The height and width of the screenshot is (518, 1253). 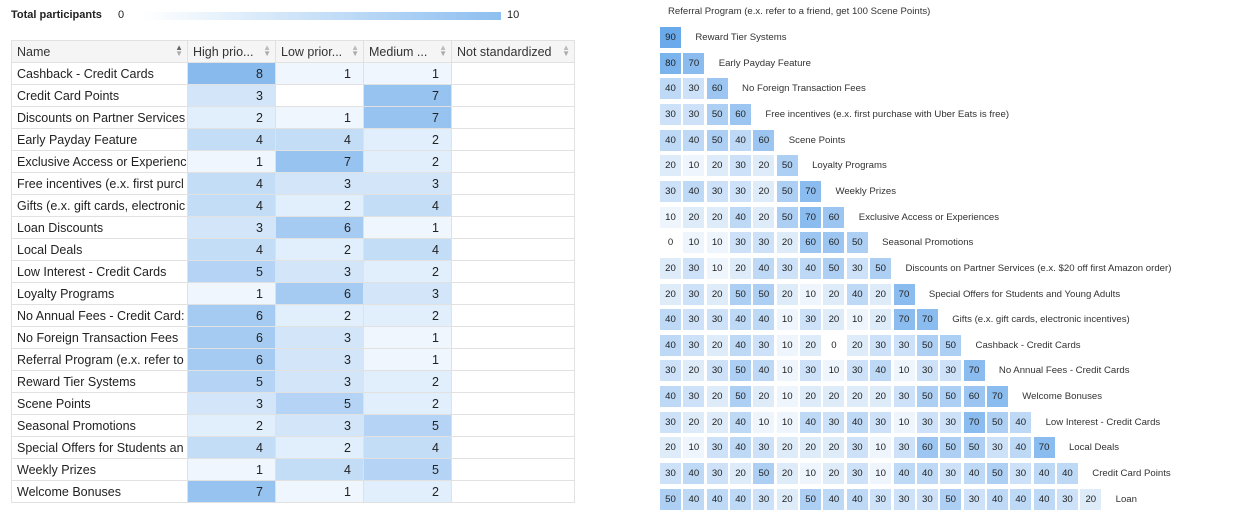 What do you see at coordinates (319, 95) in the screenshot?
I see `count-cell-low` at bounding box center [319, 95].